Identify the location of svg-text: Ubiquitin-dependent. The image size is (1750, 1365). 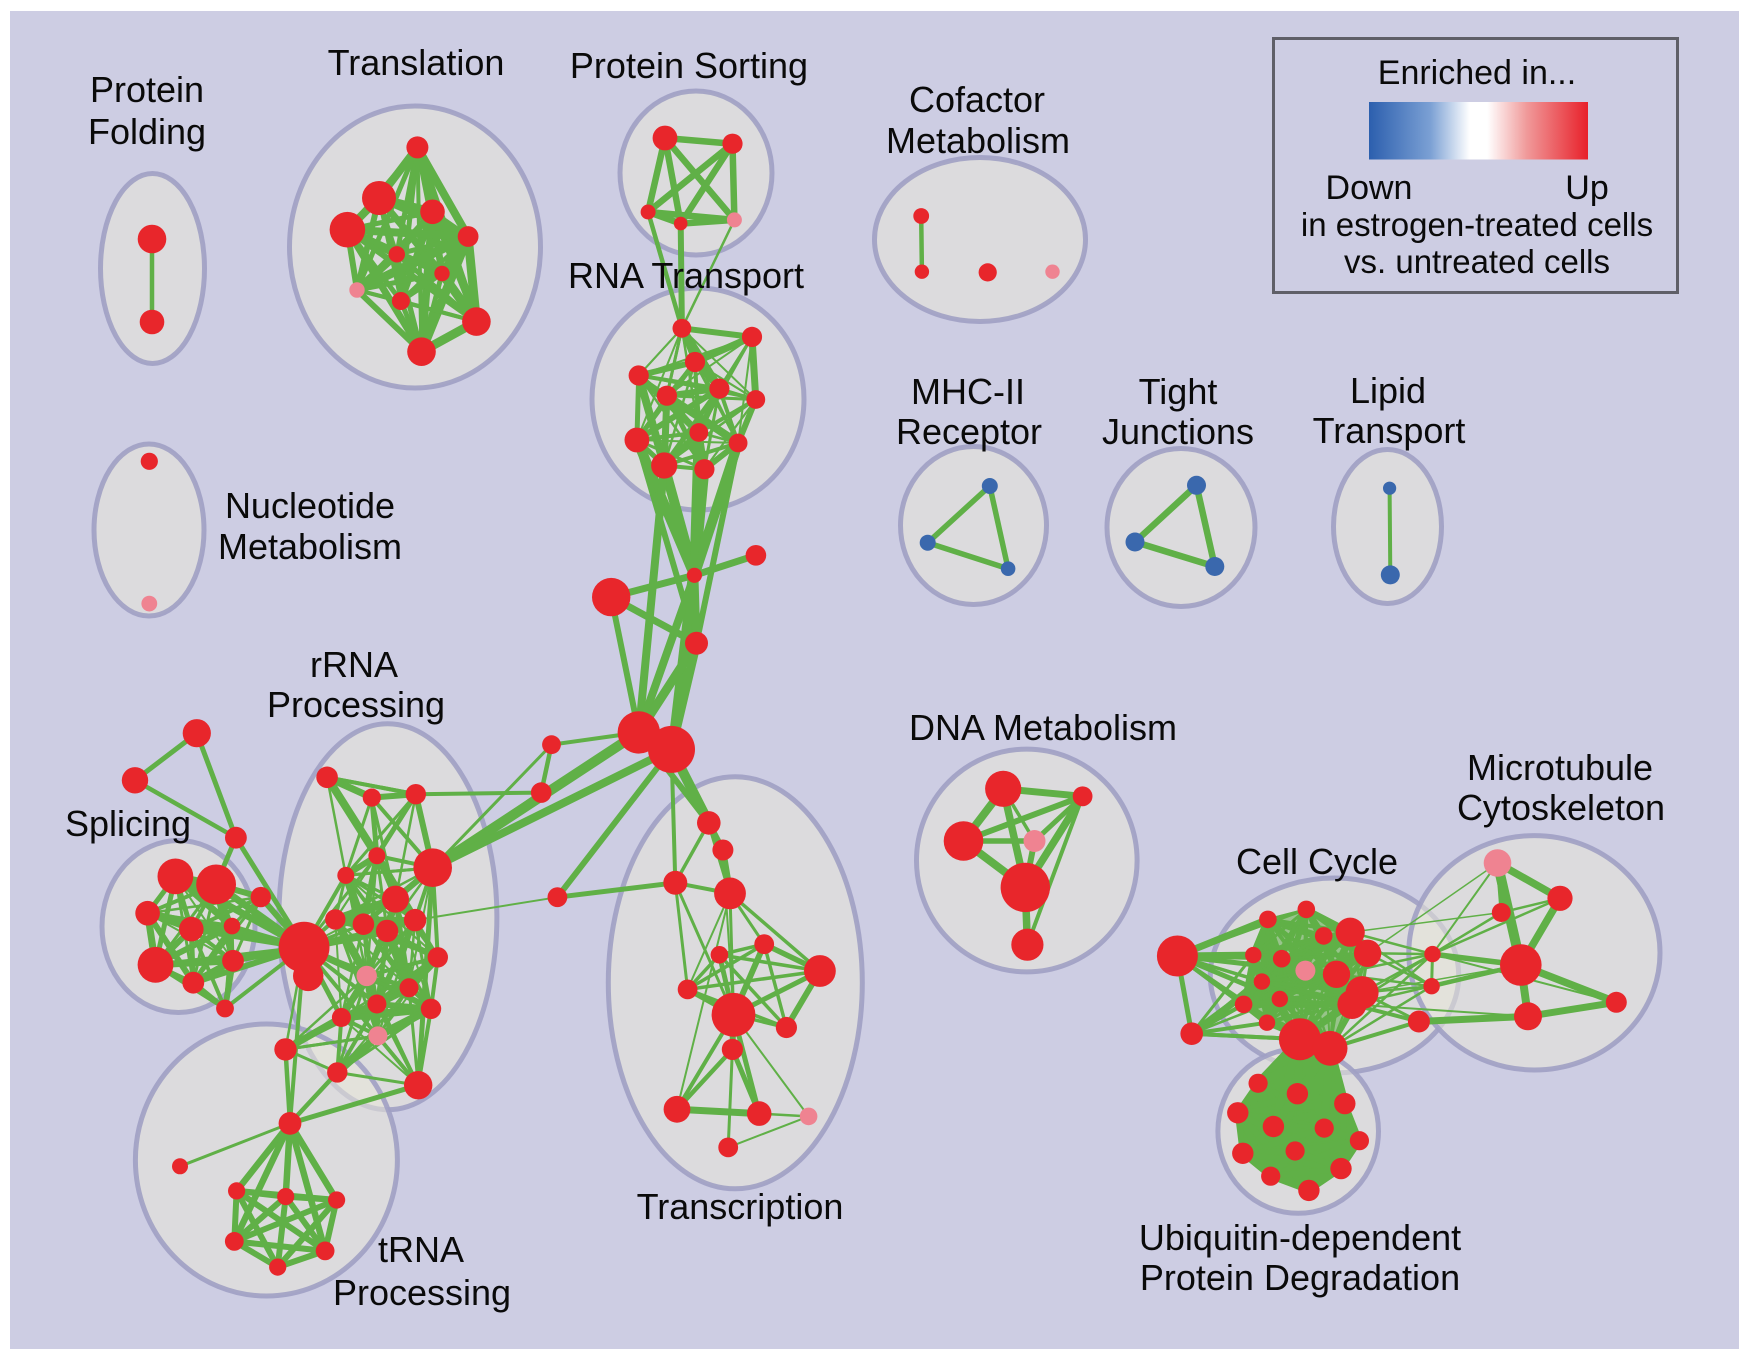
(1300, 1237).